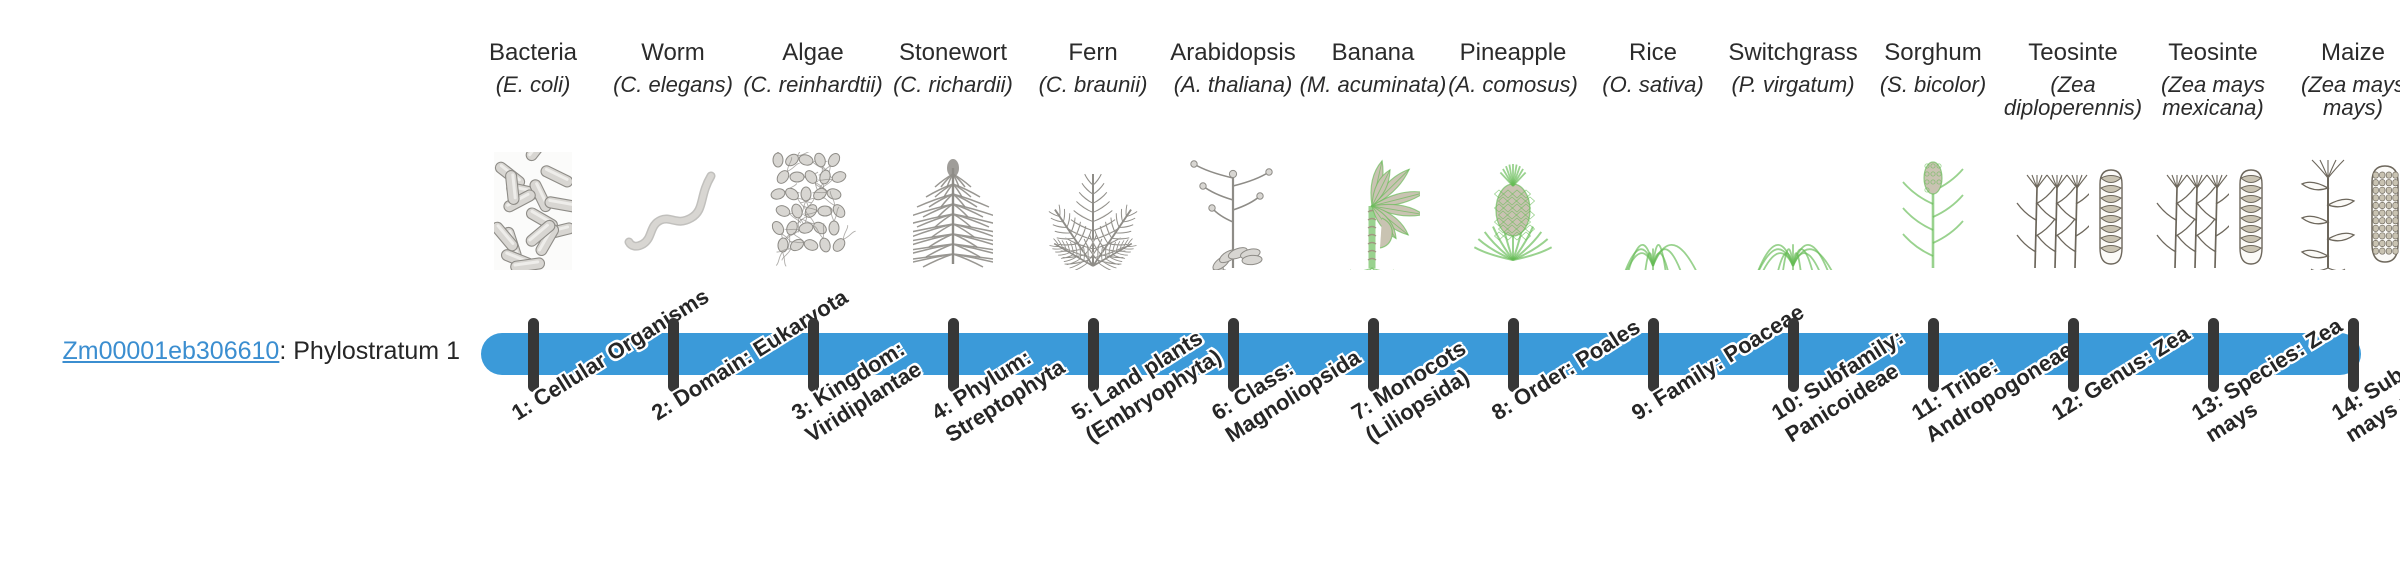  What do you see at coordinates (1513, 290) in the screenshot?
I see `species-column: Pineapple (A. comosus)` at bounding box center [1513, 290].